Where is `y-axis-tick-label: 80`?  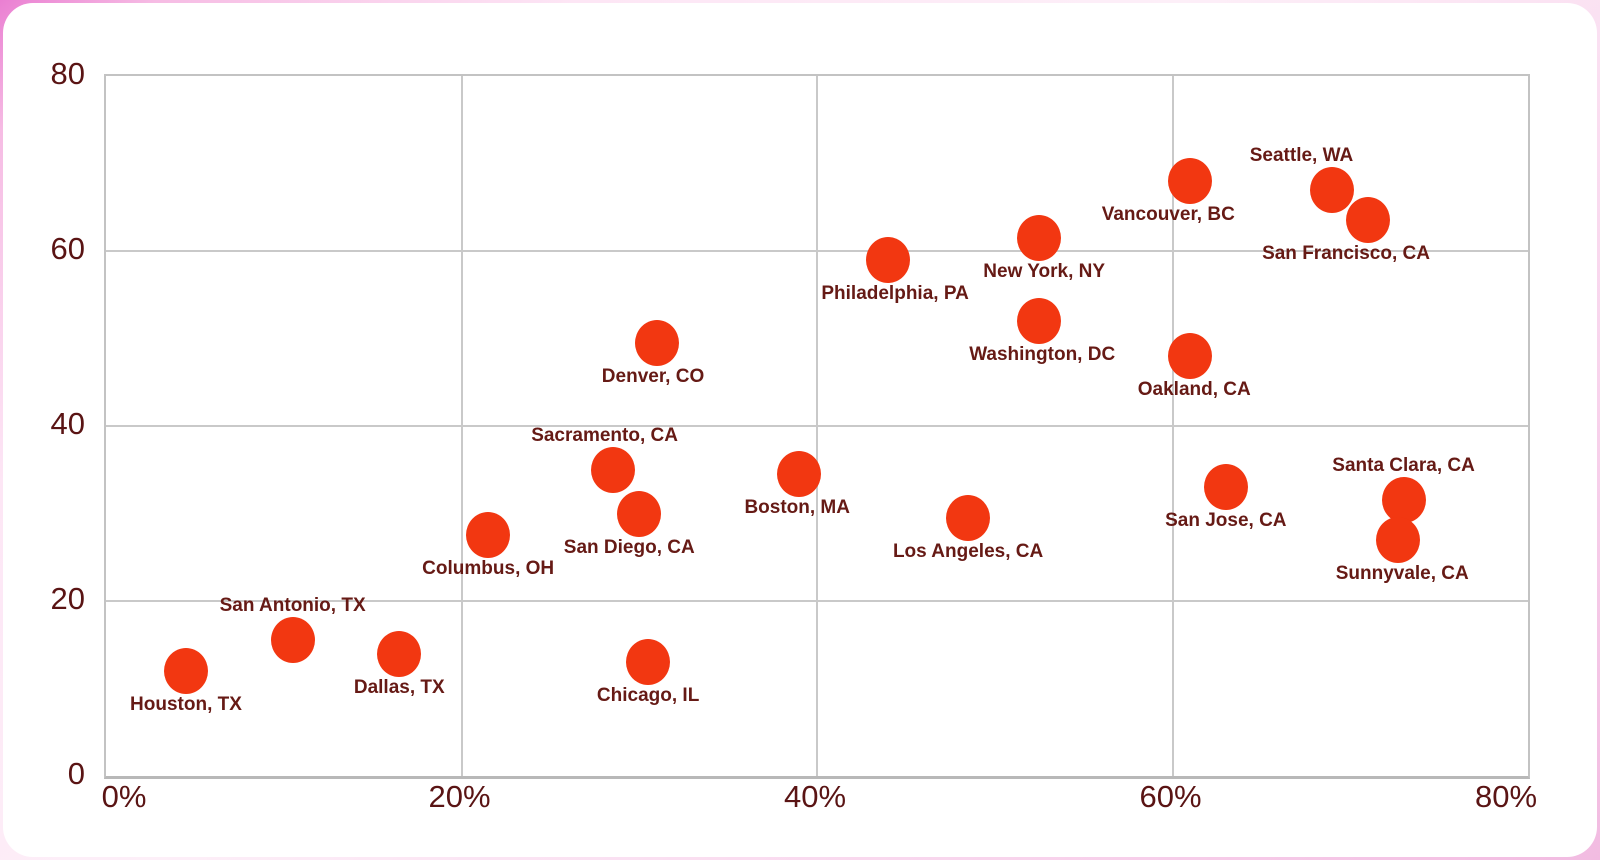 y-axis-tick-label: 80 is located at coordinates (67, 73).